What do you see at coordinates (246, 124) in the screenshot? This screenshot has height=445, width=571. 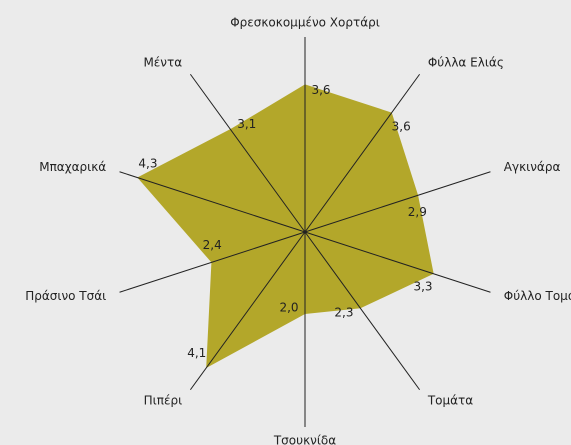 I see `value-label: 3,1` at bounding box center [246, 124].